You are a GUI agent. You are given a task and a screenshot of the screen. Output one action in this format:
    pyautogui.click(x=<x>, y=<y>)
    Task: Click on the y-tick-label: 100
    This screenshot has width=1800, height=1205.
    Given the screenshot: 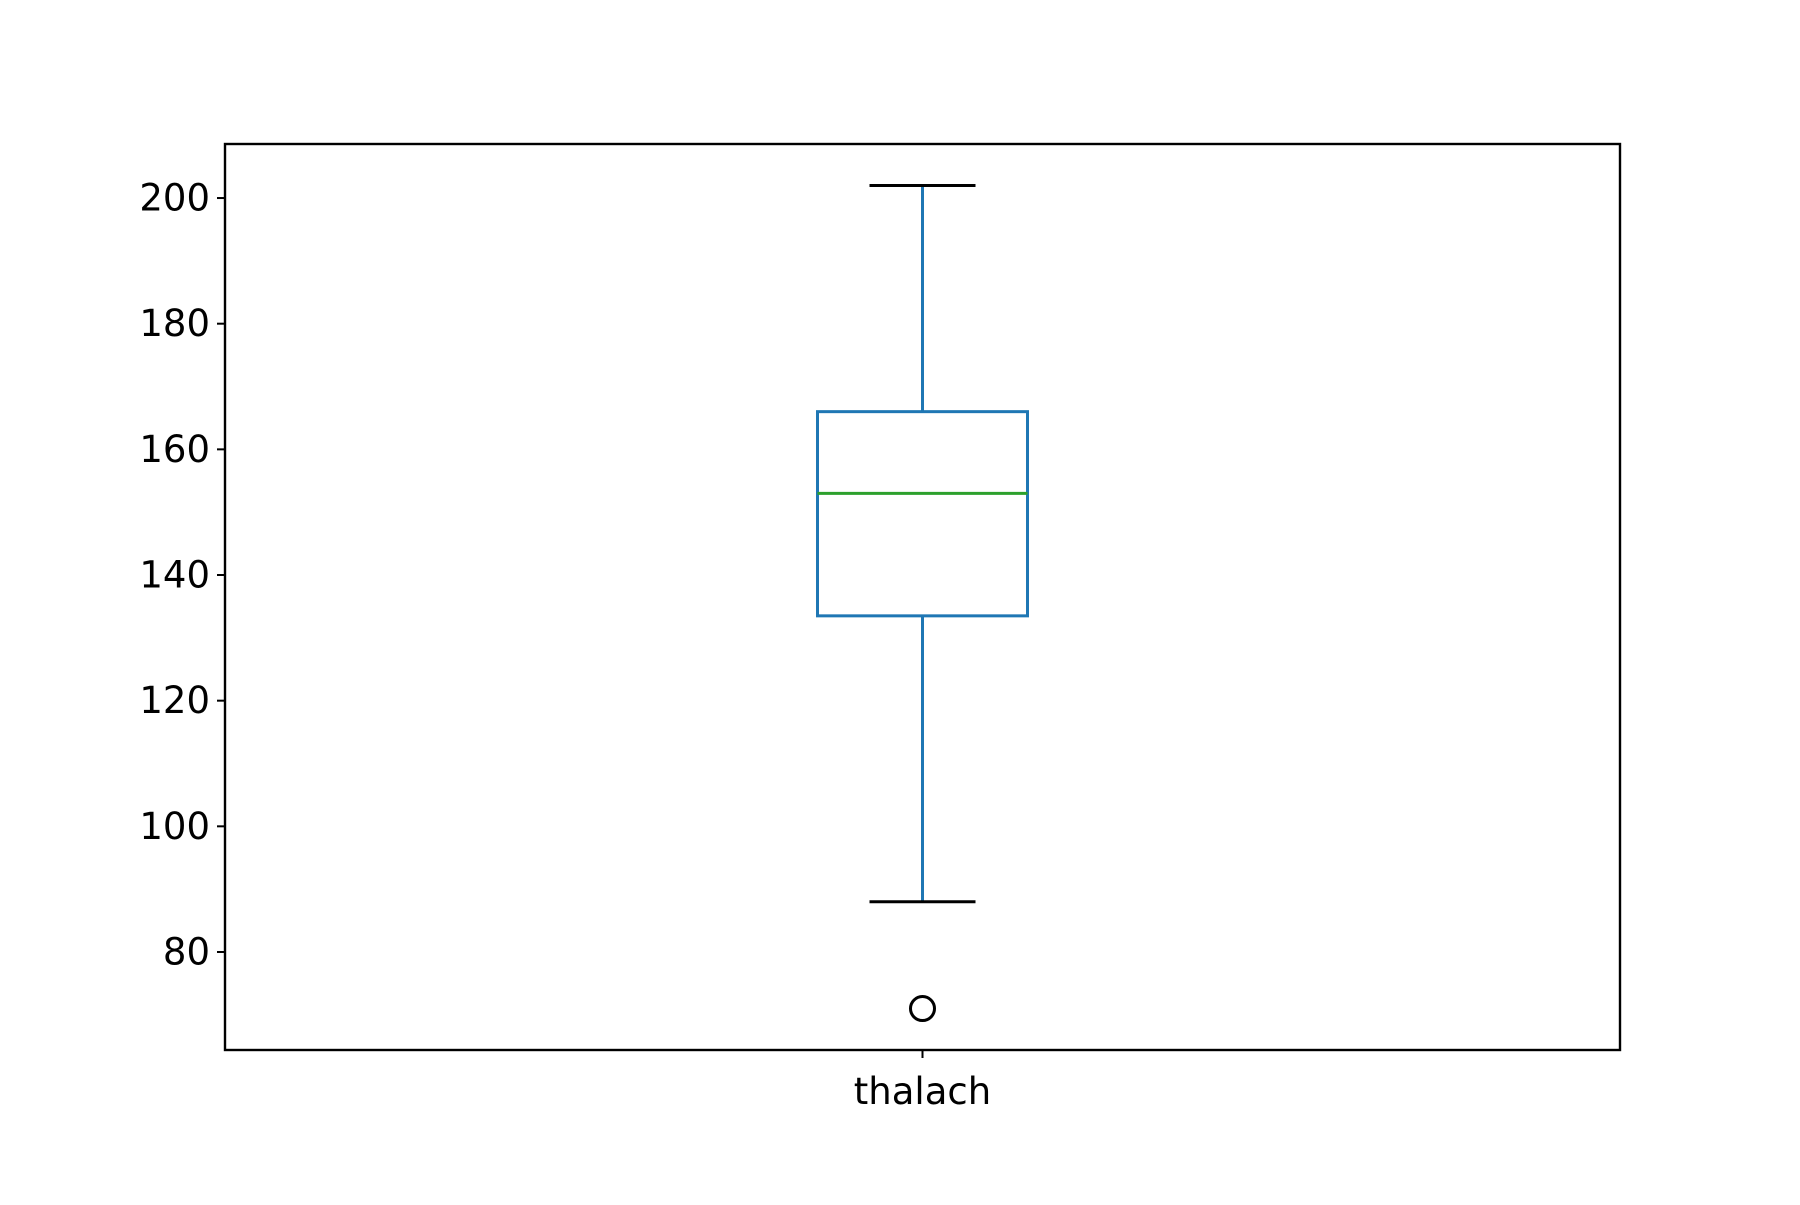 What is the action you would take?
    pyautogui.click(x=174, y=826)
    